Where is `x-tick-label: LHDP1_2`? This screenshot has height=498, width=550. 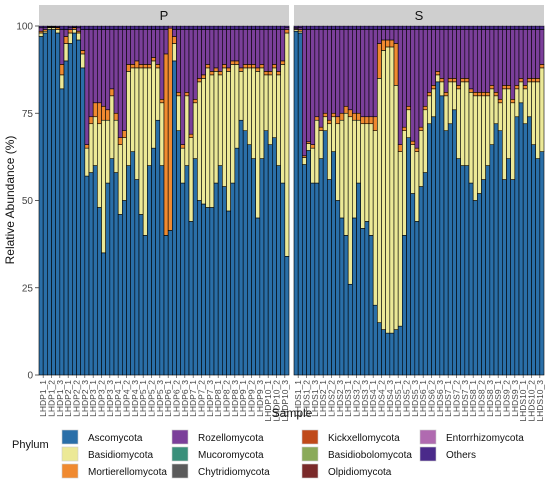
x-tick-label: LHDP1_2 is located at coordinates (52, 398).